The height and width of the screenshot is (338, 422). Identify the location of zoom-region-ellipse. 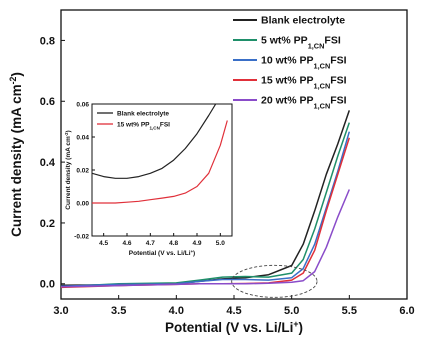
(274, 281).